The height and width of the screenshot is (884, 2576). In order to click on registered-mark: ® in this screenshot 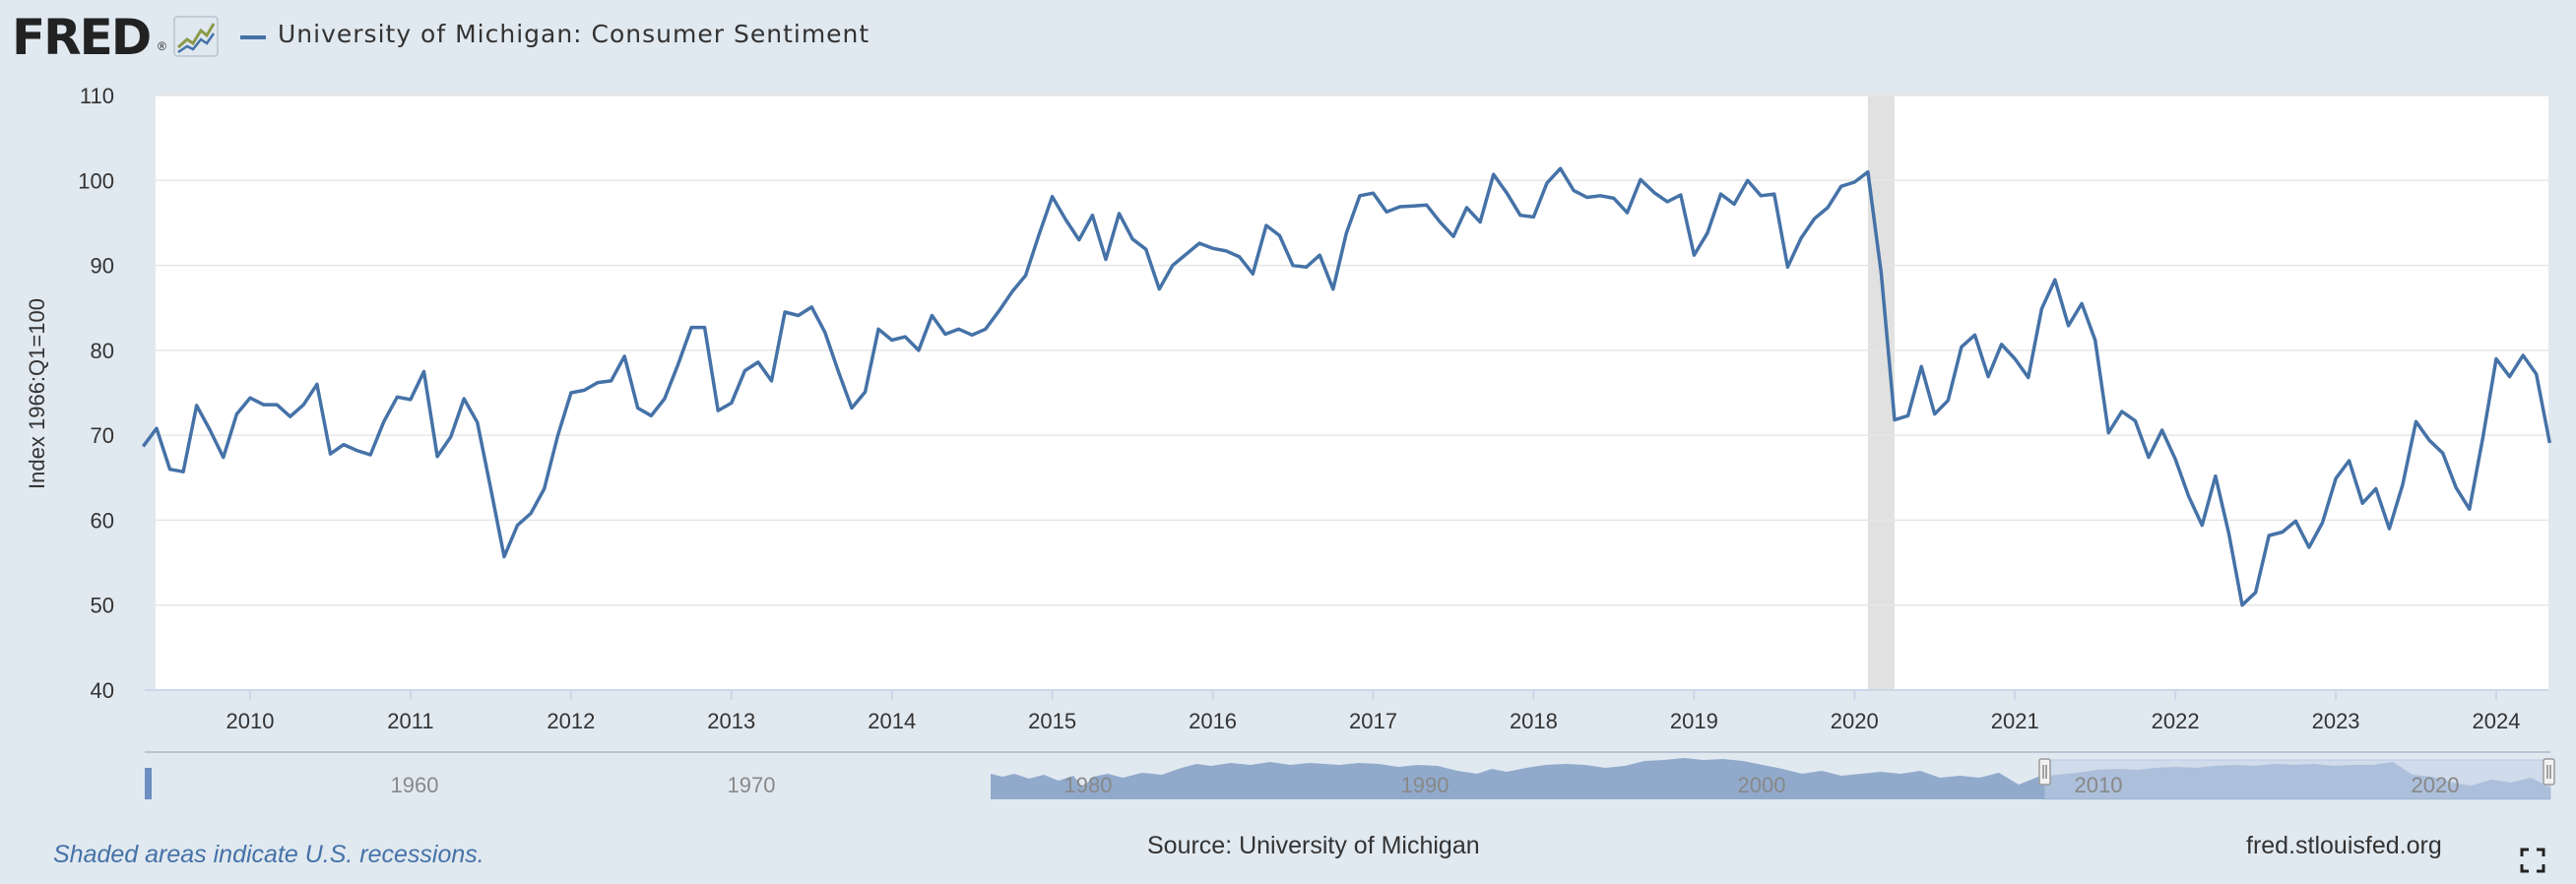, I will do `click(162, 46)`.